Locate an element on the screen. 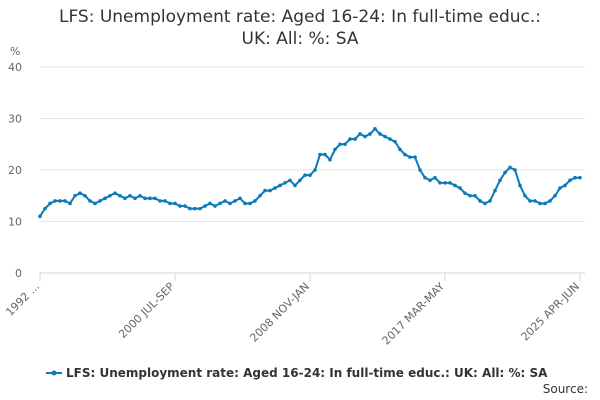 This screenshot has height=400, width=600. source: Source: is located at coordinates (565, 389).